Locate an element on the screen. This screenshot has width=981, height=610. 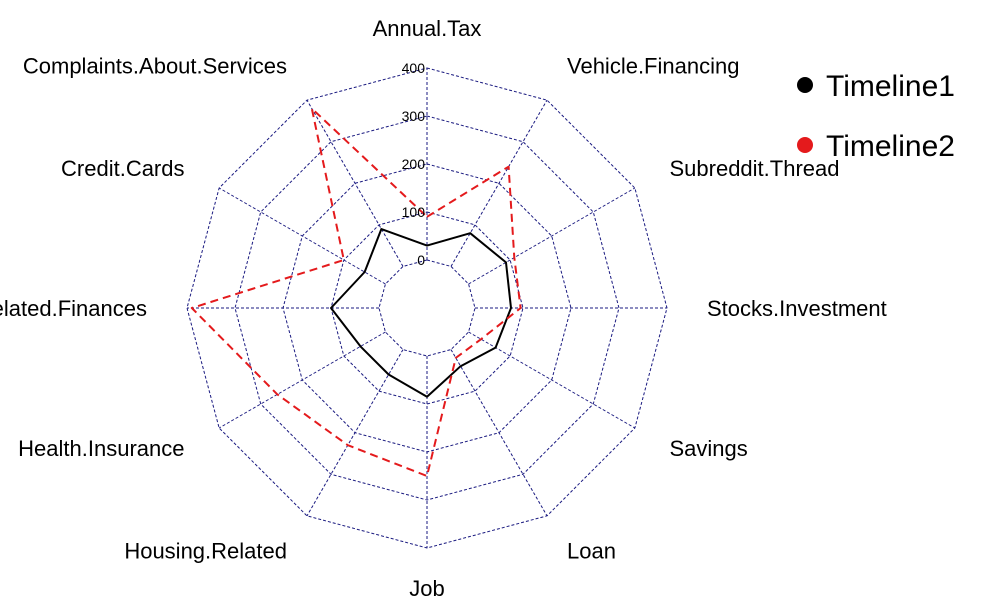
legend: Timeline1 Timeline2 is located at coordinates (876, 116).